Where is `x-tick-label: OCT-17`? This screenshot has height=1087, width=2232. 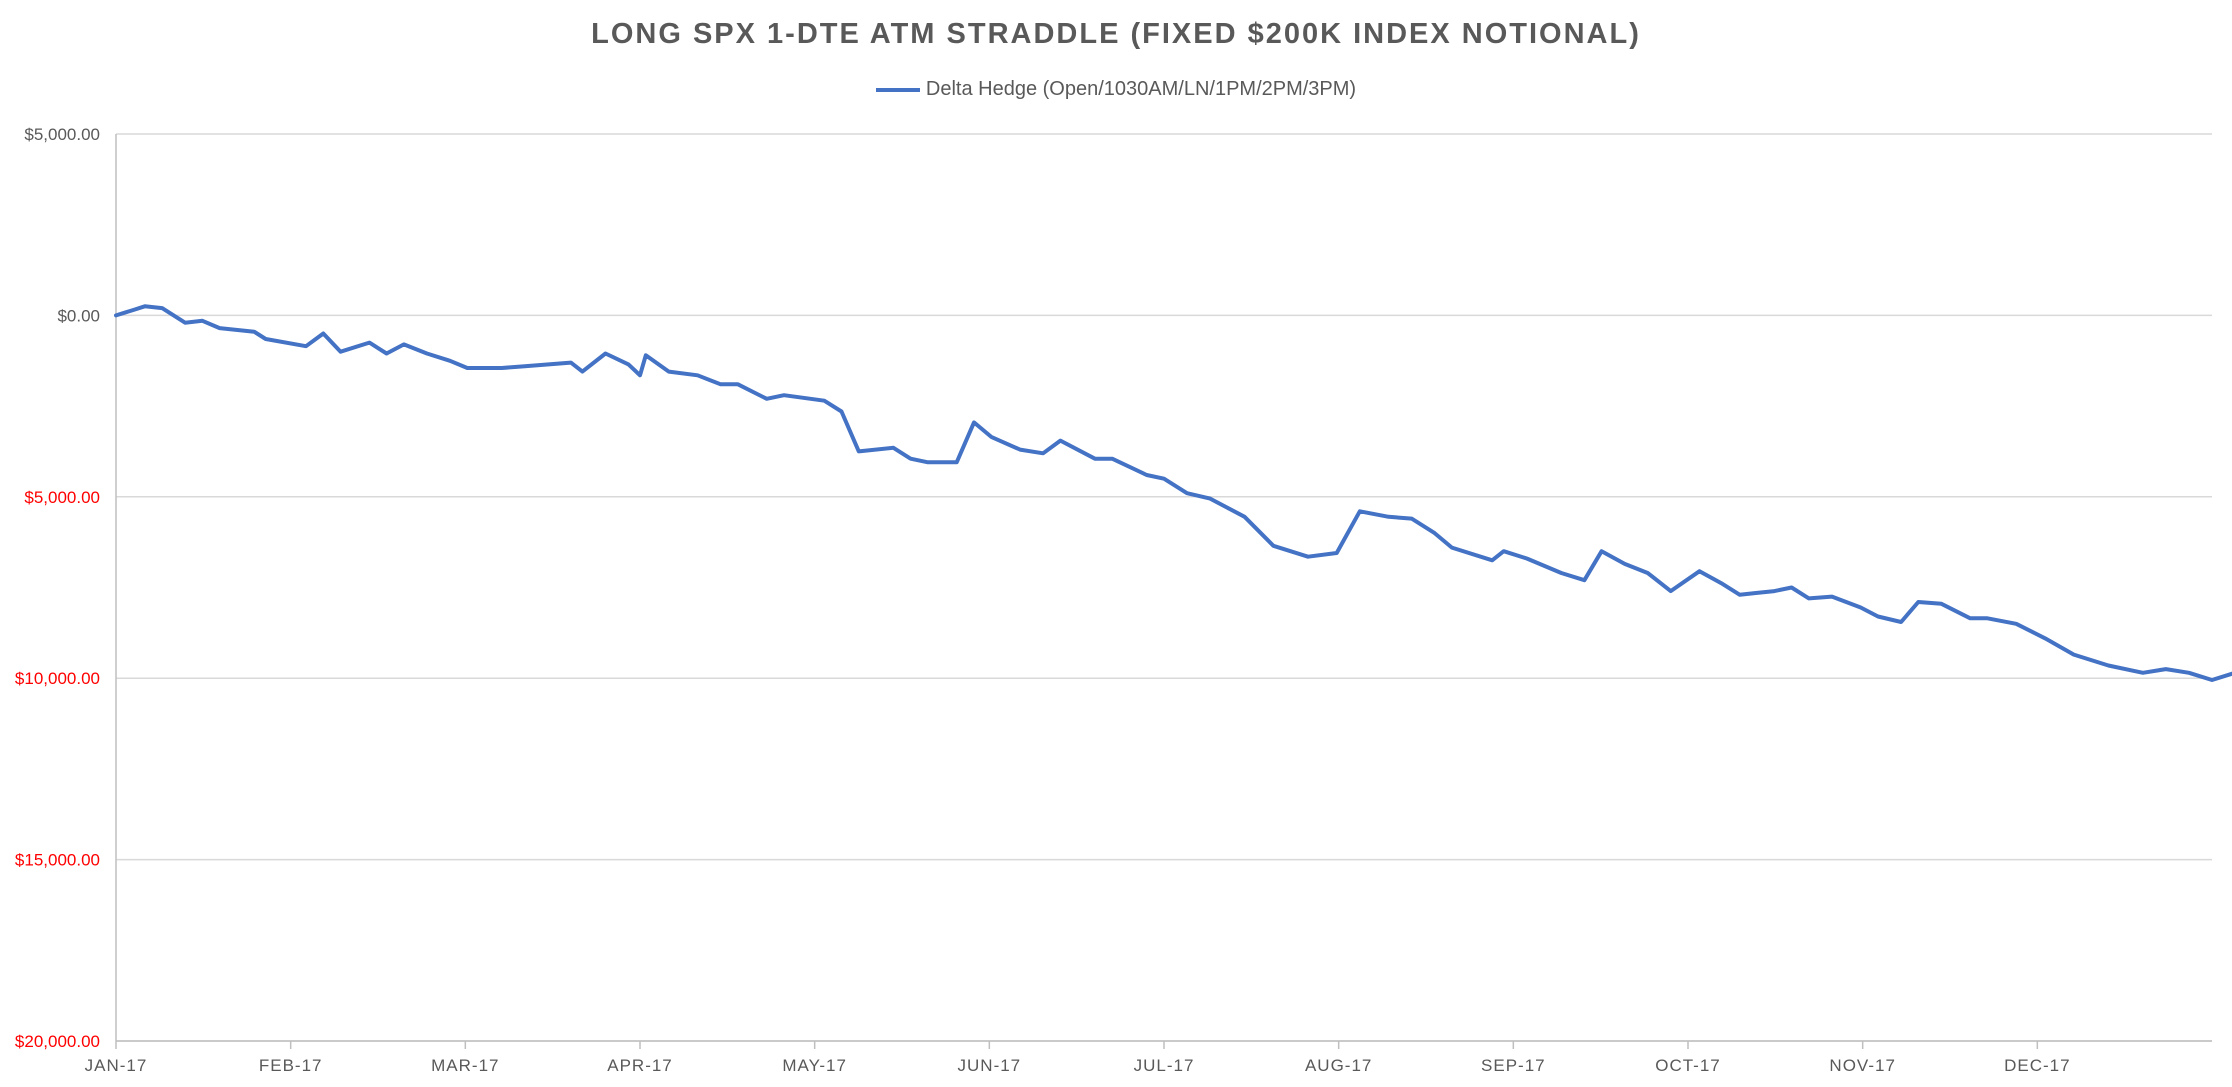 x-tick-label: OCT-17 is located at coordinates (1688, 1065).